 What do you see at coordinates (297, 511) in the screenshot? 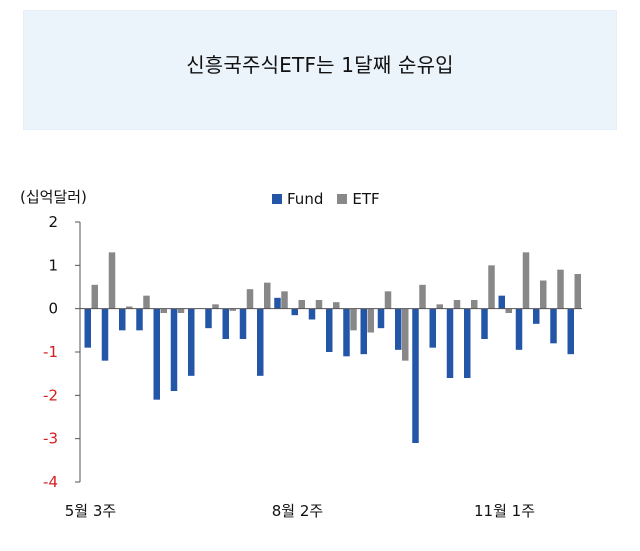
I see `x-tick-label: 8월 2주` at bounding box center [297, 511].